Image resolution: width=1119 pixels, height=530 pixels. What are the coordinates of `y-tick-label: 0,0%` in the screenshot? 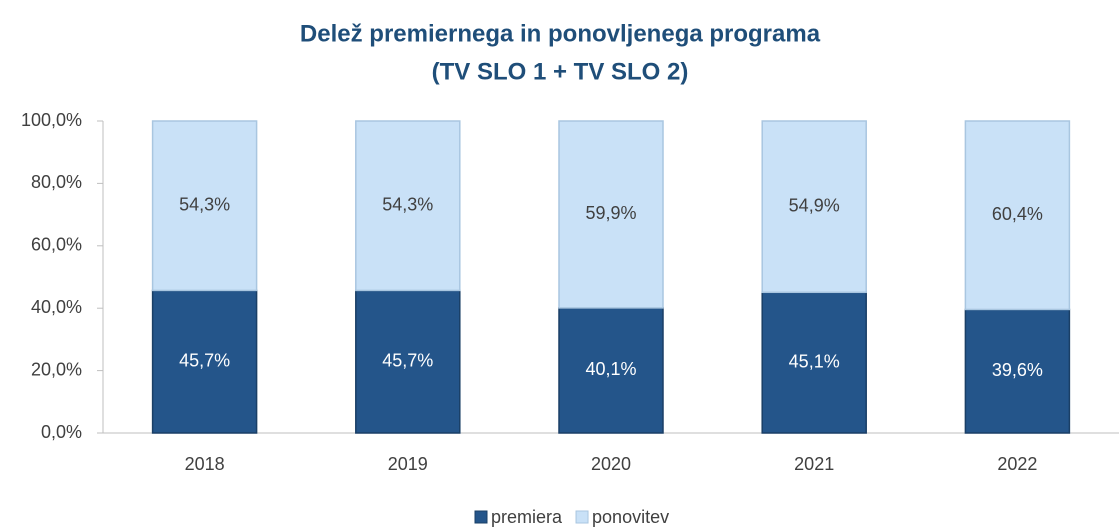 It's located at (61, 432).